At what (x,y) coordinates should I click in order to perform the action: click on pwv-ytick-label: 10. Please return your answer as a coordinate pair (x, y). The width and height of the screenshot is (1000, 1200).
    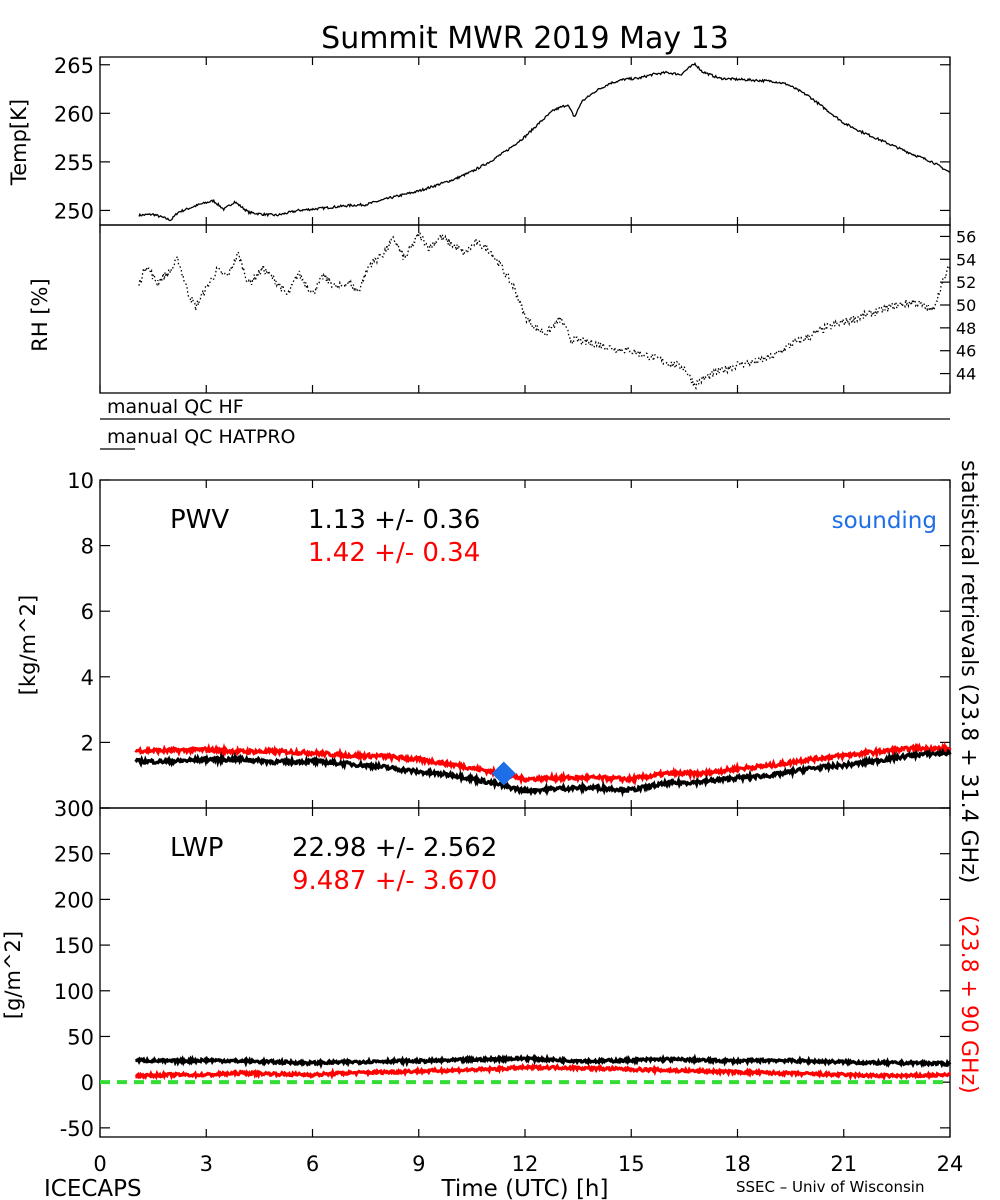
    Looking at the image, I should click on (80, 481).